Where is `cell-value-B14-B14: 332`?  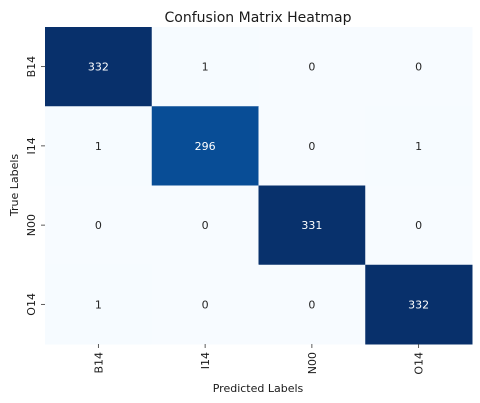
cell-value-B14-B14: 332 is located at coordinates (98, 67).